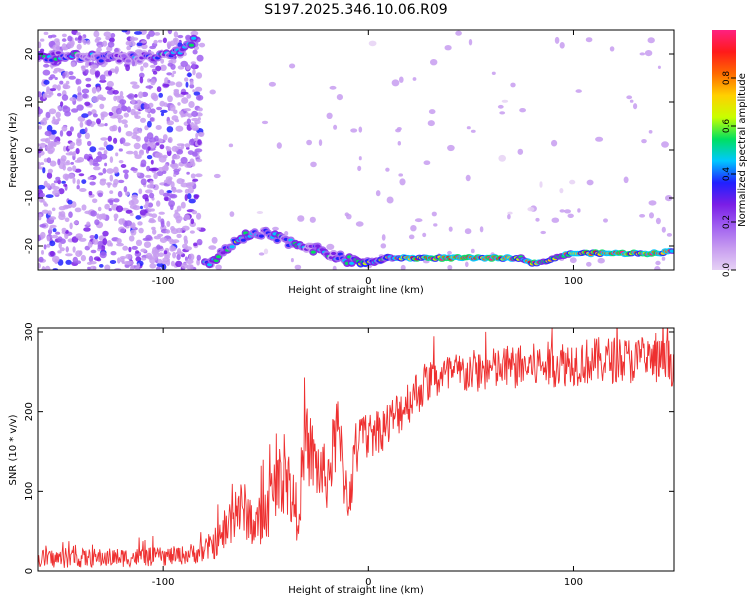 This screenshot has height=600, width=750. I want to click on spectrogram-xlabel: Height of straight line (km), so click(356, 290).